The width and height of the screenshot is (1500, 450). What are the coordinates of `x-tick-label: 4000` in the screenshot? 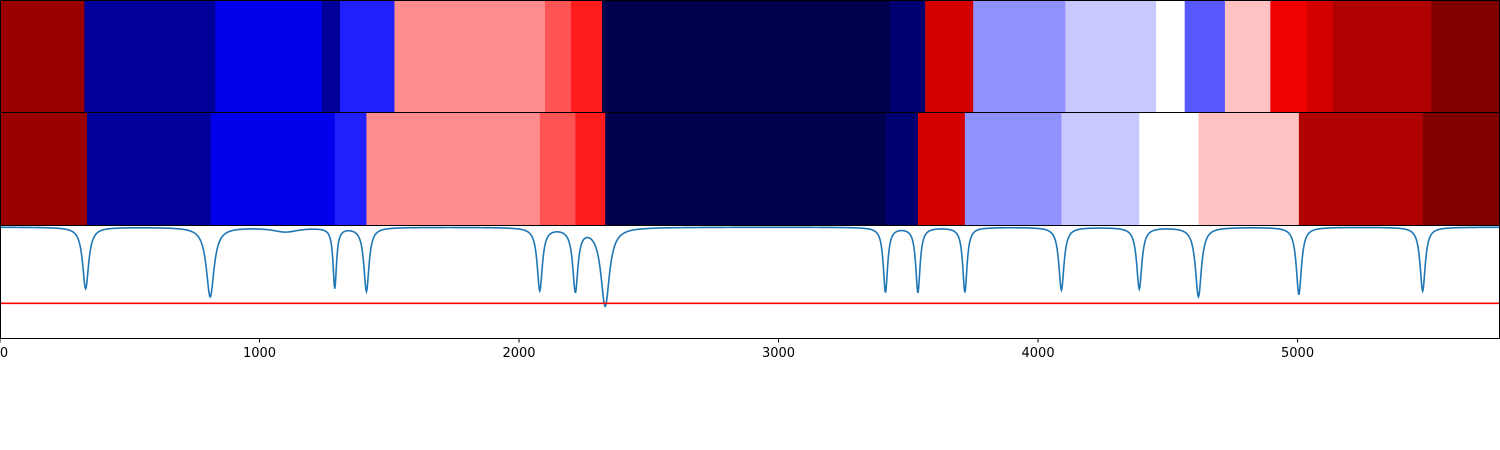 It's located at (1038, 353).